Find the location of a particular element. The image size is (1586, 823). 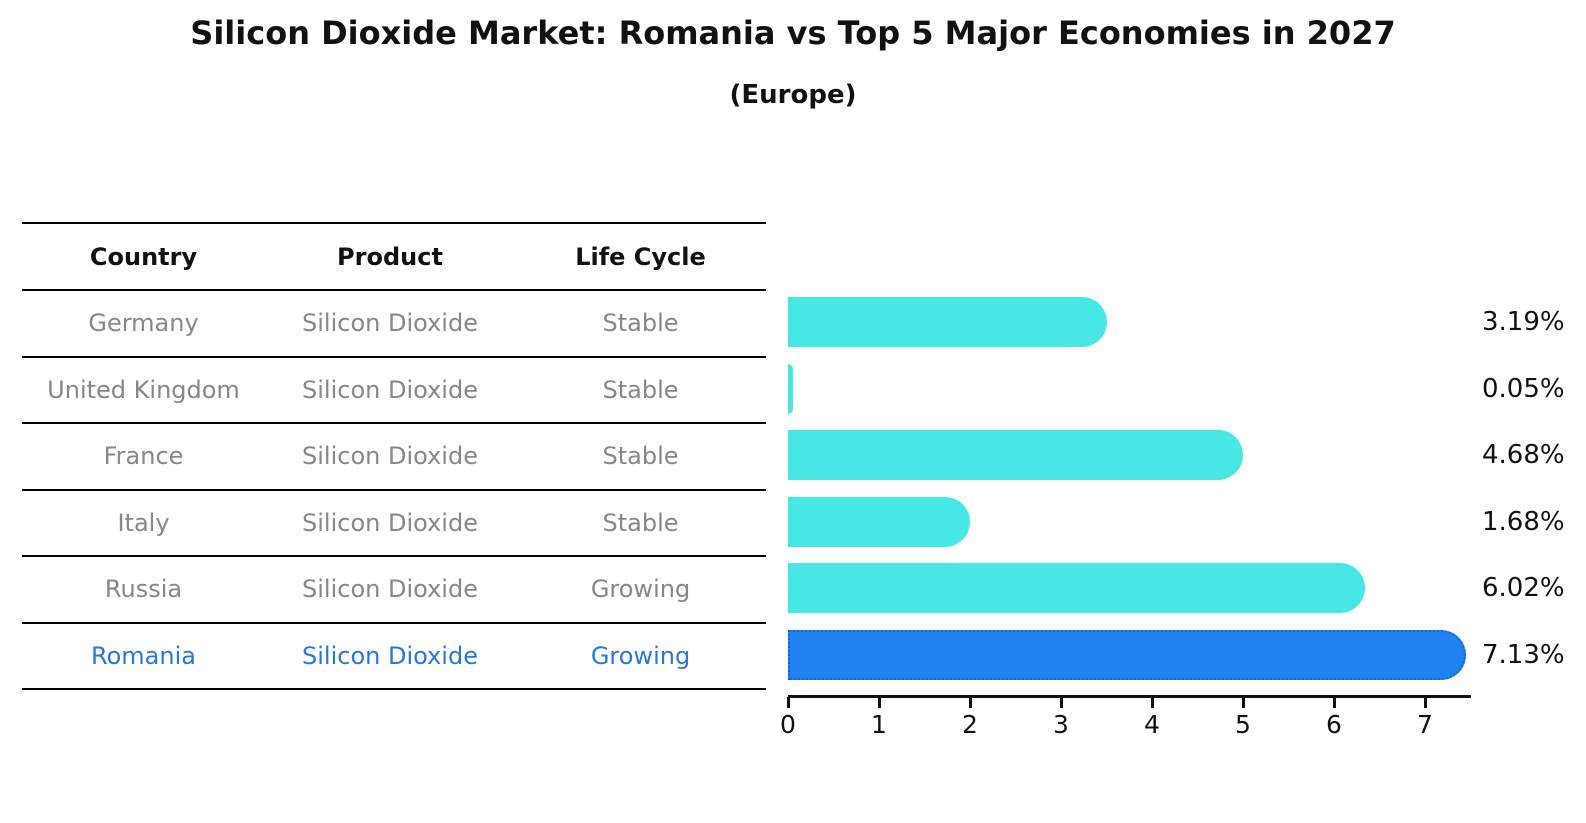

table-header-row: Country Product Life Cycle is located at coordinates (394, 257).